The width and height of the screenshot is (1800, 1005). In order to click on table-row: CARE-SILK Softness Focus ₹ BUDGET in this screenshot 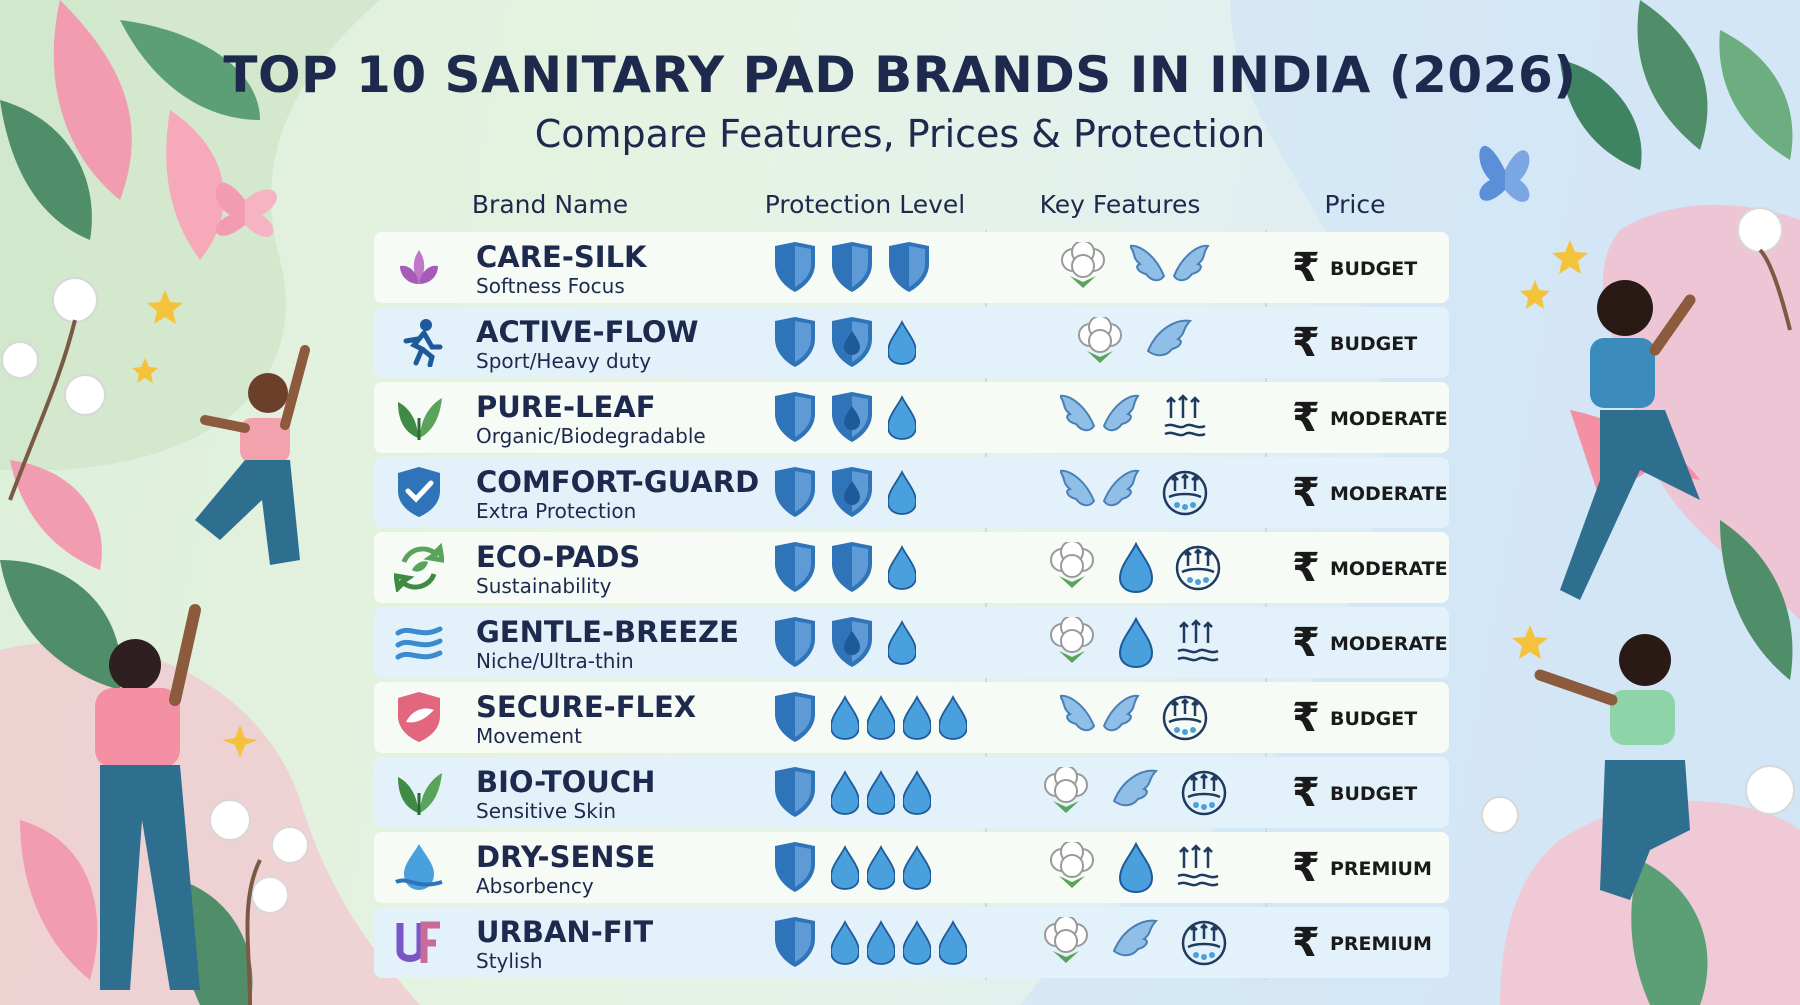, I will do `click(911, 267)`.